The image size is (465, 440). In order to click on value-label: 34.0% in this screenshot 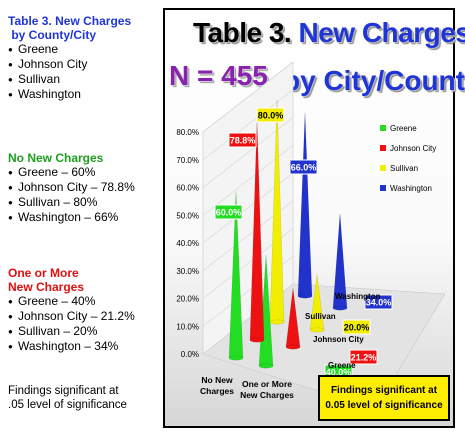, I will do `click(379, 303)`.